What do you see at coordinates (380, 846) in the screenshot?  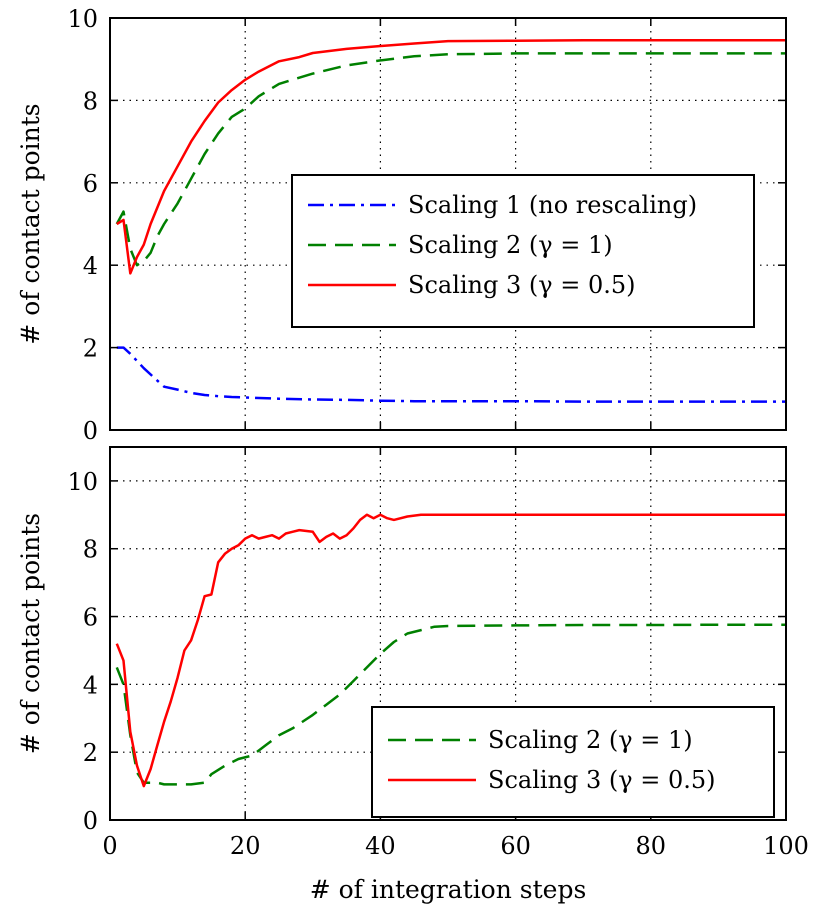 I see `bottom-x-tick-label-40: 40` at bounding box center [380, 846].